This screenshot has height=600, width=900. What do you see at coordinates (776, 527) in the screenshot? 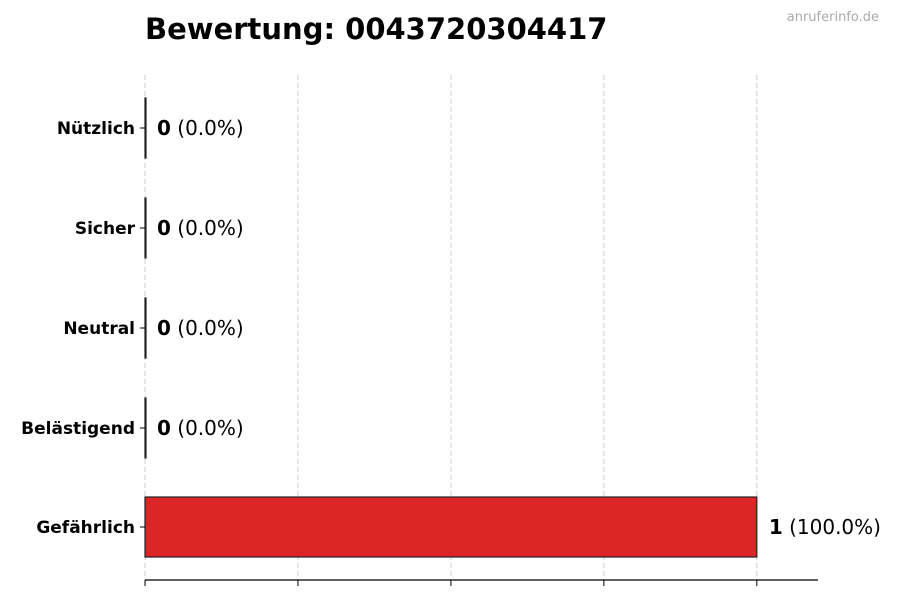
I see `value-label: 1` at bounding box center [776, 527].